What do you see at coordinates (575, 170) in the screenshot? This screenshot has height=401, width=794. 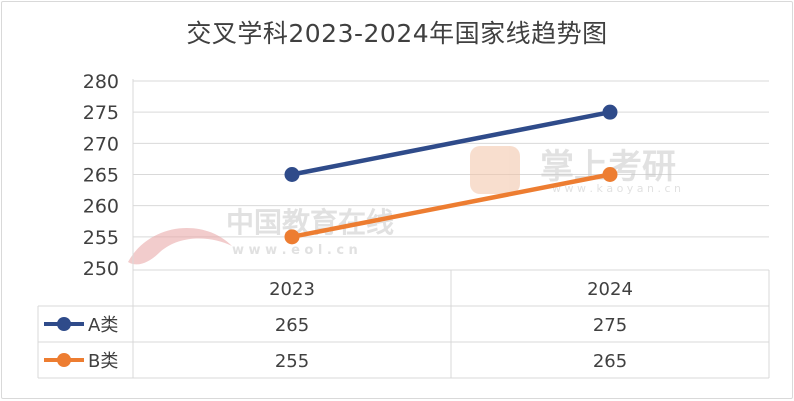 I see `kaoyan-watermark: 掌上考研 w w w . k a o y a n . c n` at bounding box center [575, 170].